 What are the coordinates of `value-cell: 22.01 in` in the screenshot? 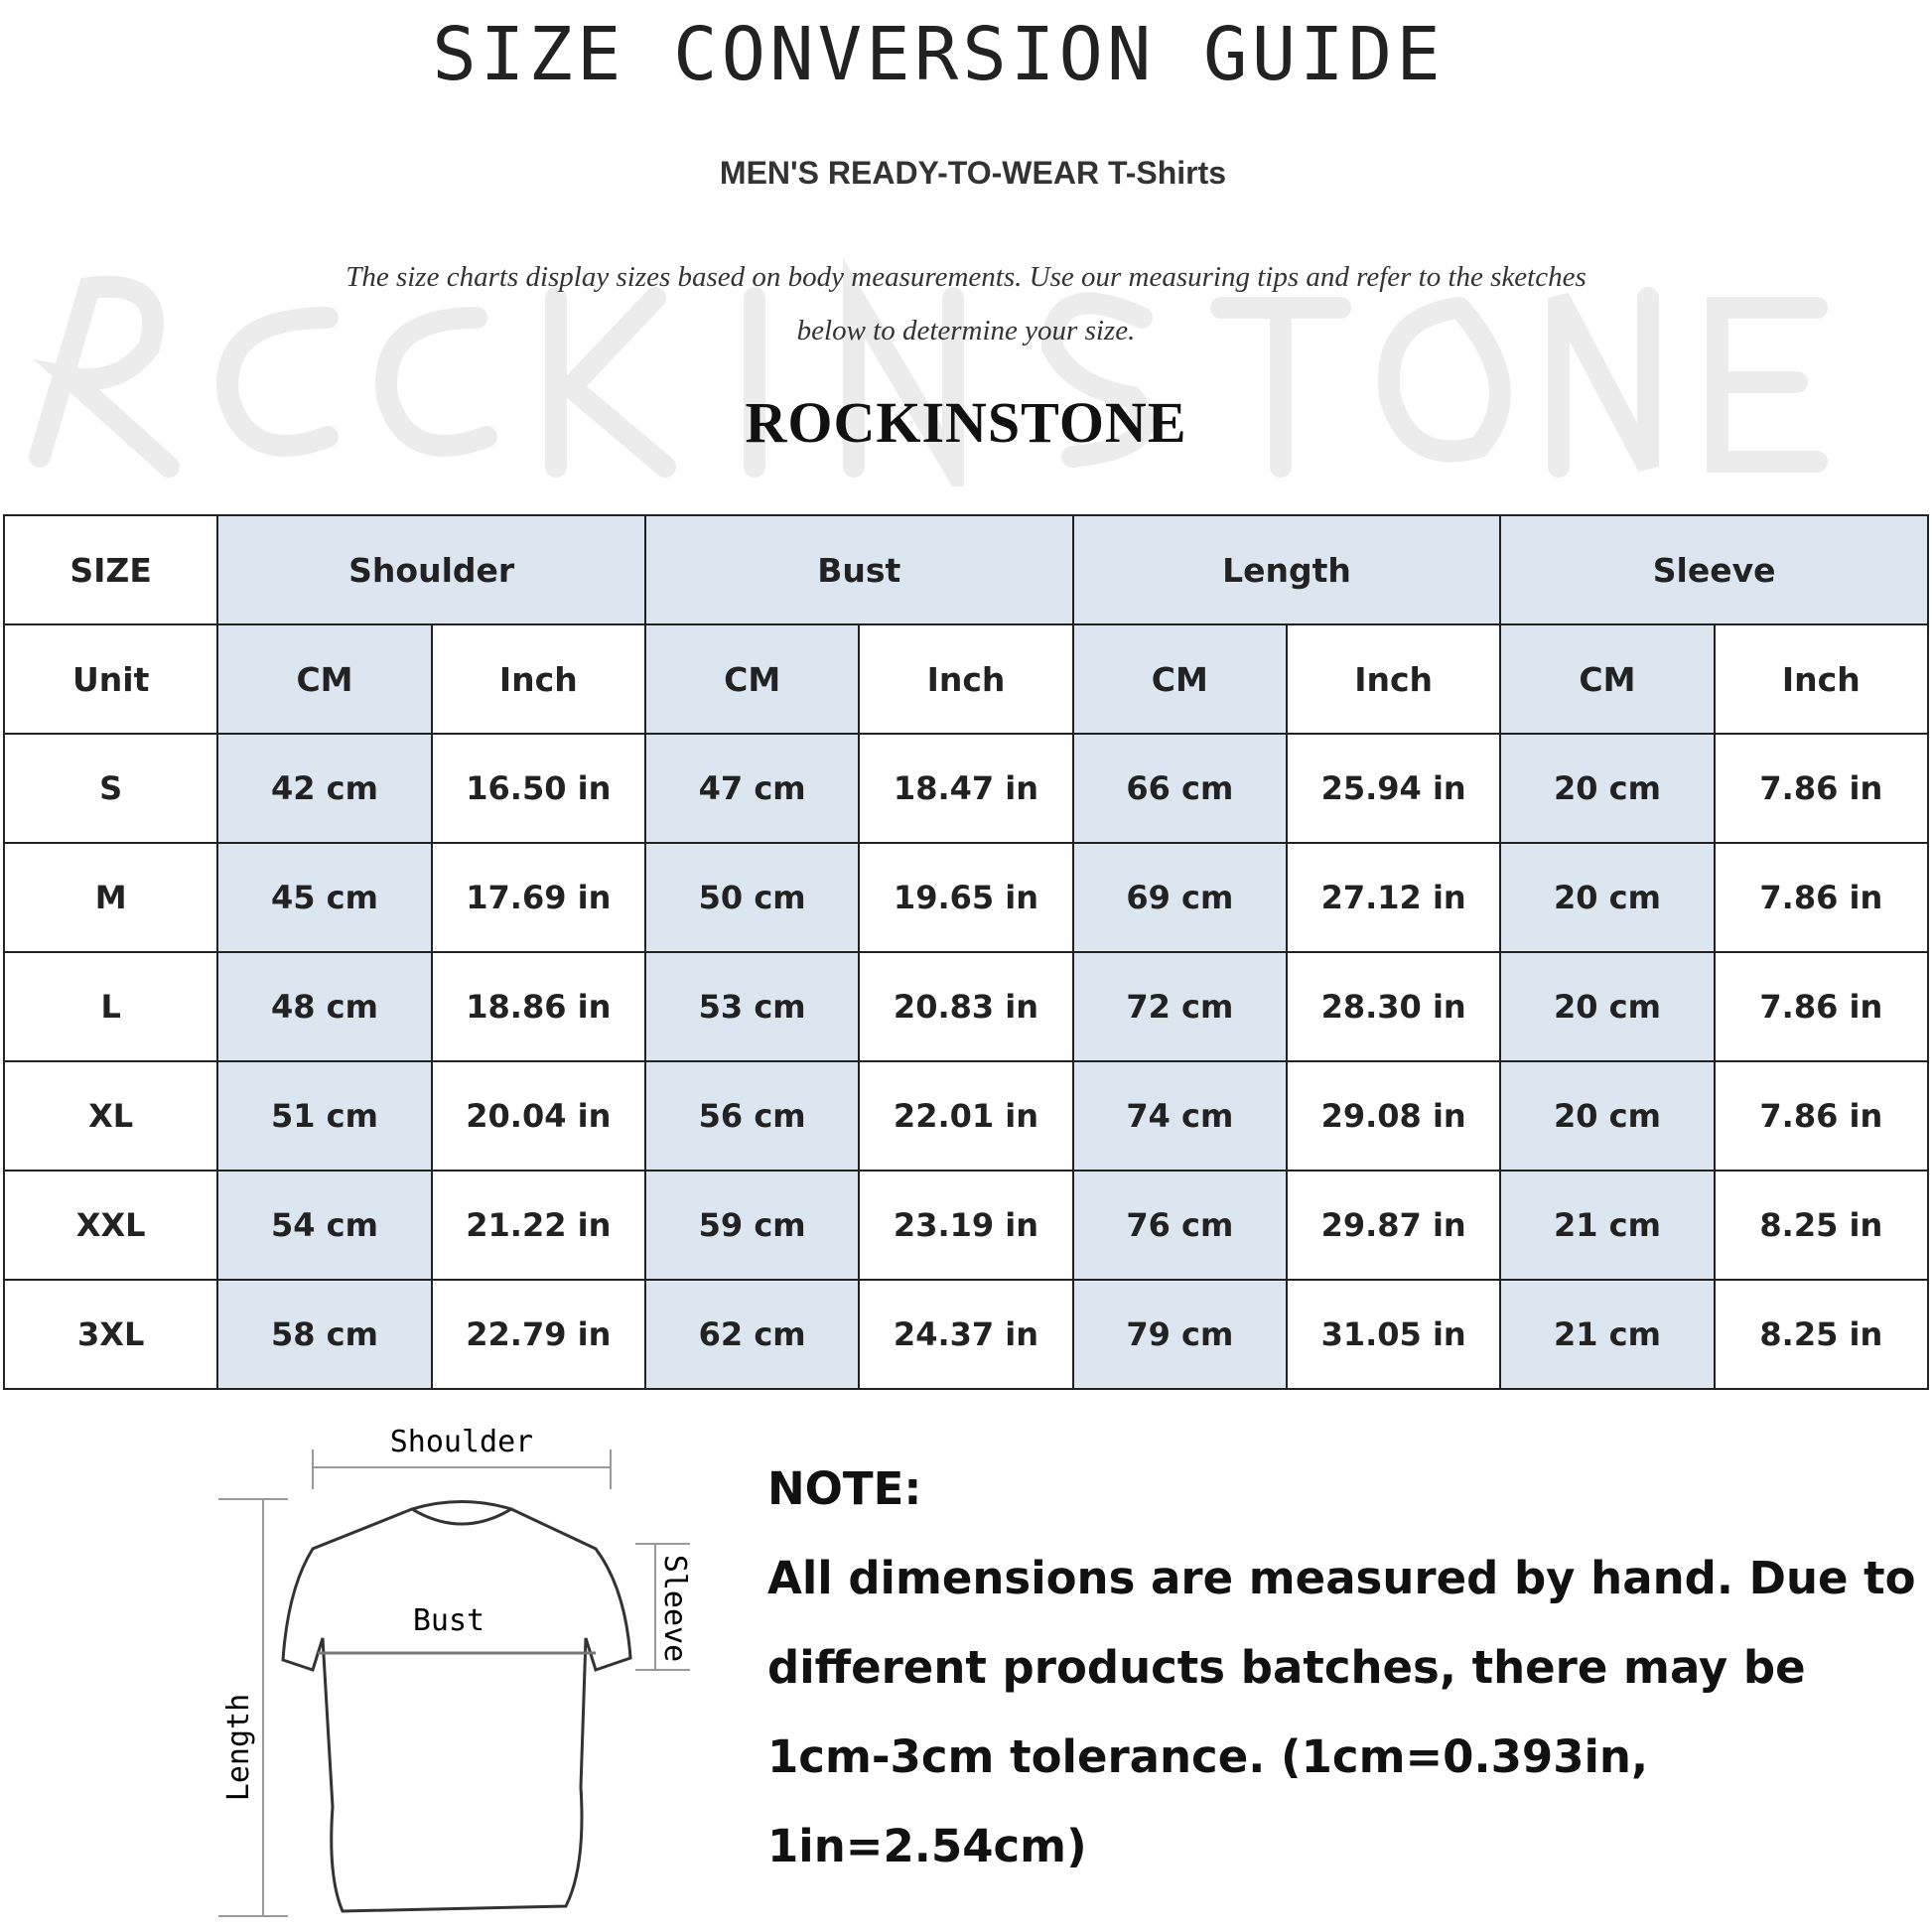 It's located at (966, 1116).